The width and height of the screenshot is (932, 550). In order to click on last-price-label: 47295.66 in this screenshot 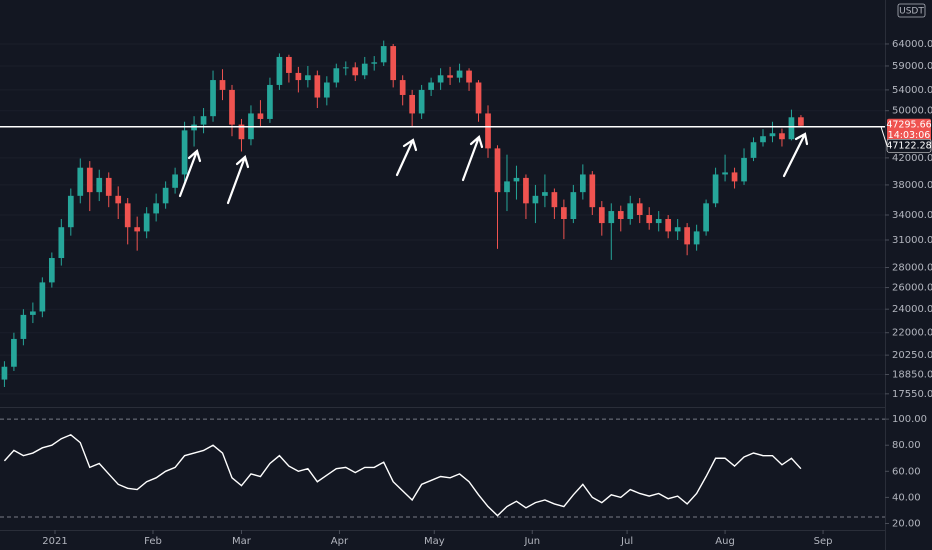, I will do `click(908, 124)`.